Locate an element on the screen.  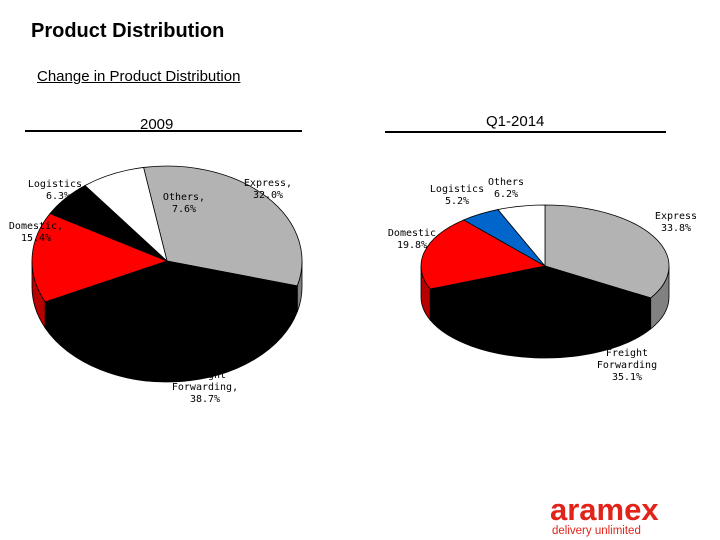
leader-line is located at coordinates (182, 369).